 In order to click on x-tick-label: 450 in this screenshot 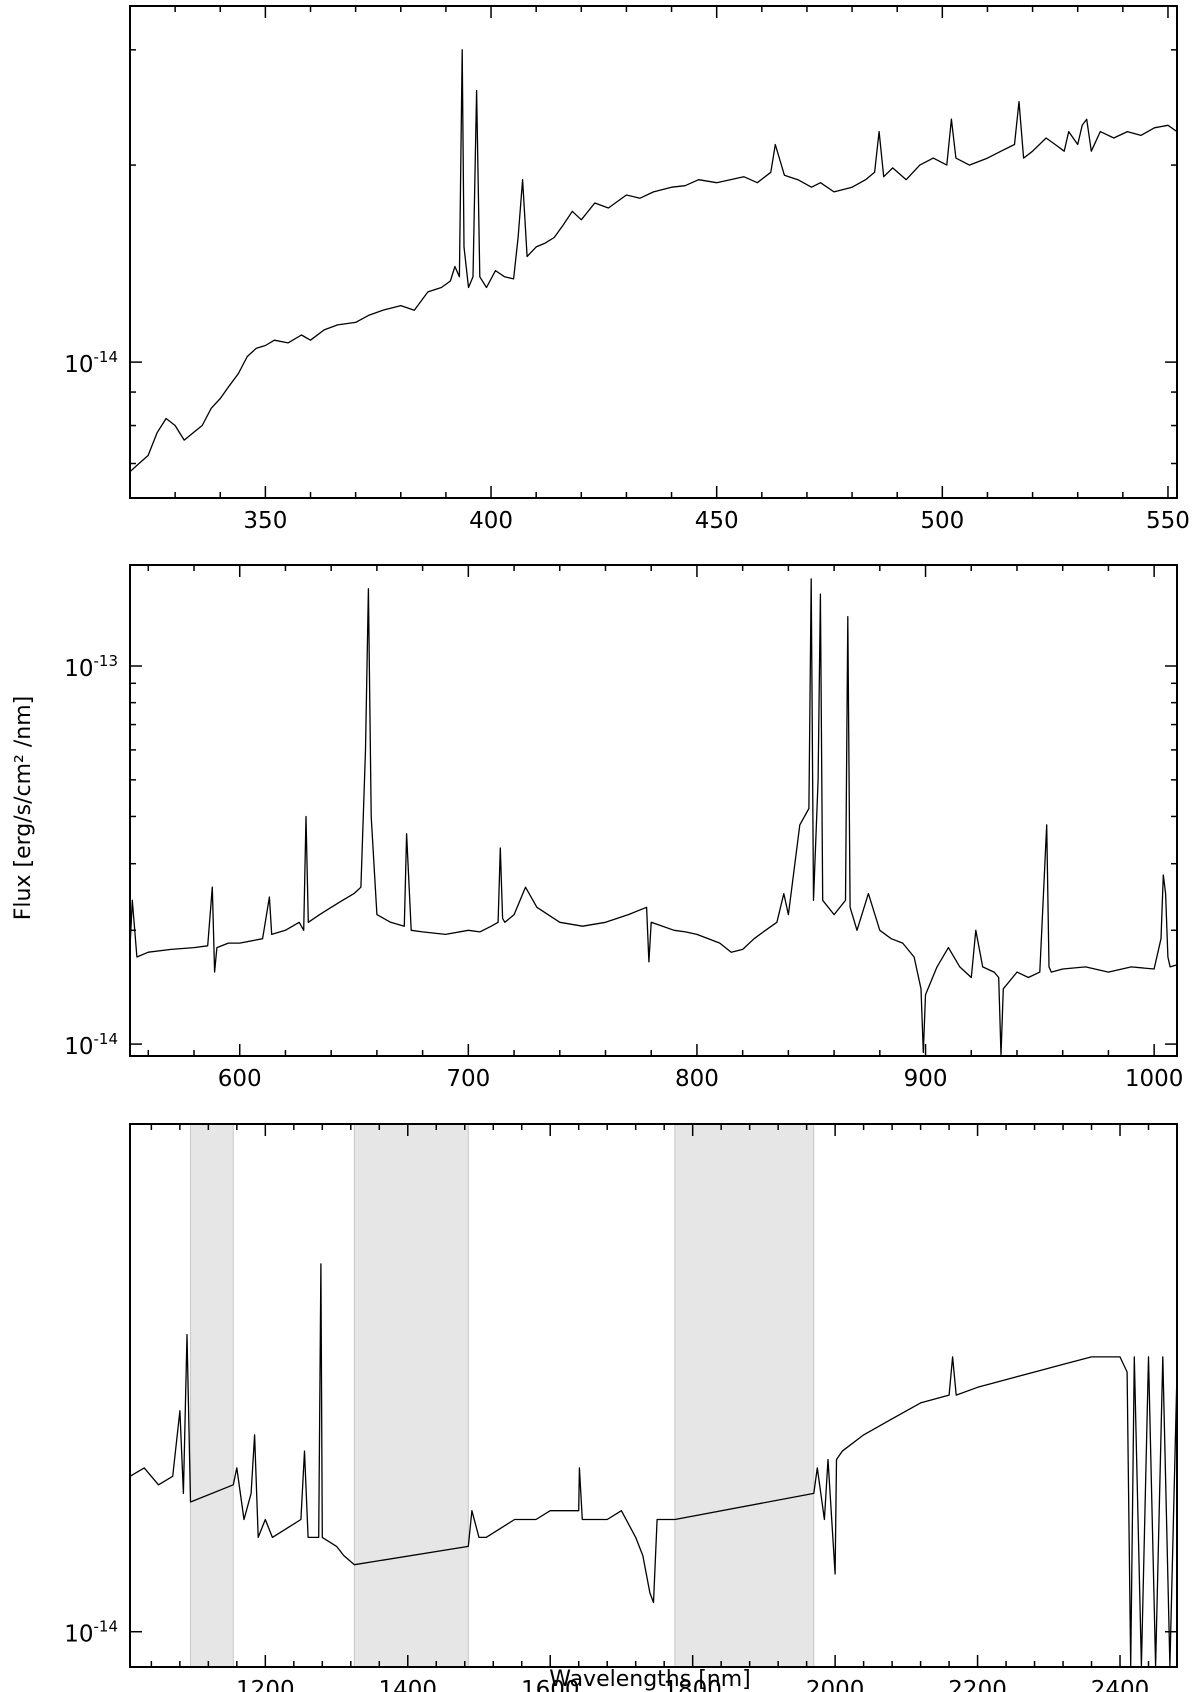, I will do `click(717, 521)`.